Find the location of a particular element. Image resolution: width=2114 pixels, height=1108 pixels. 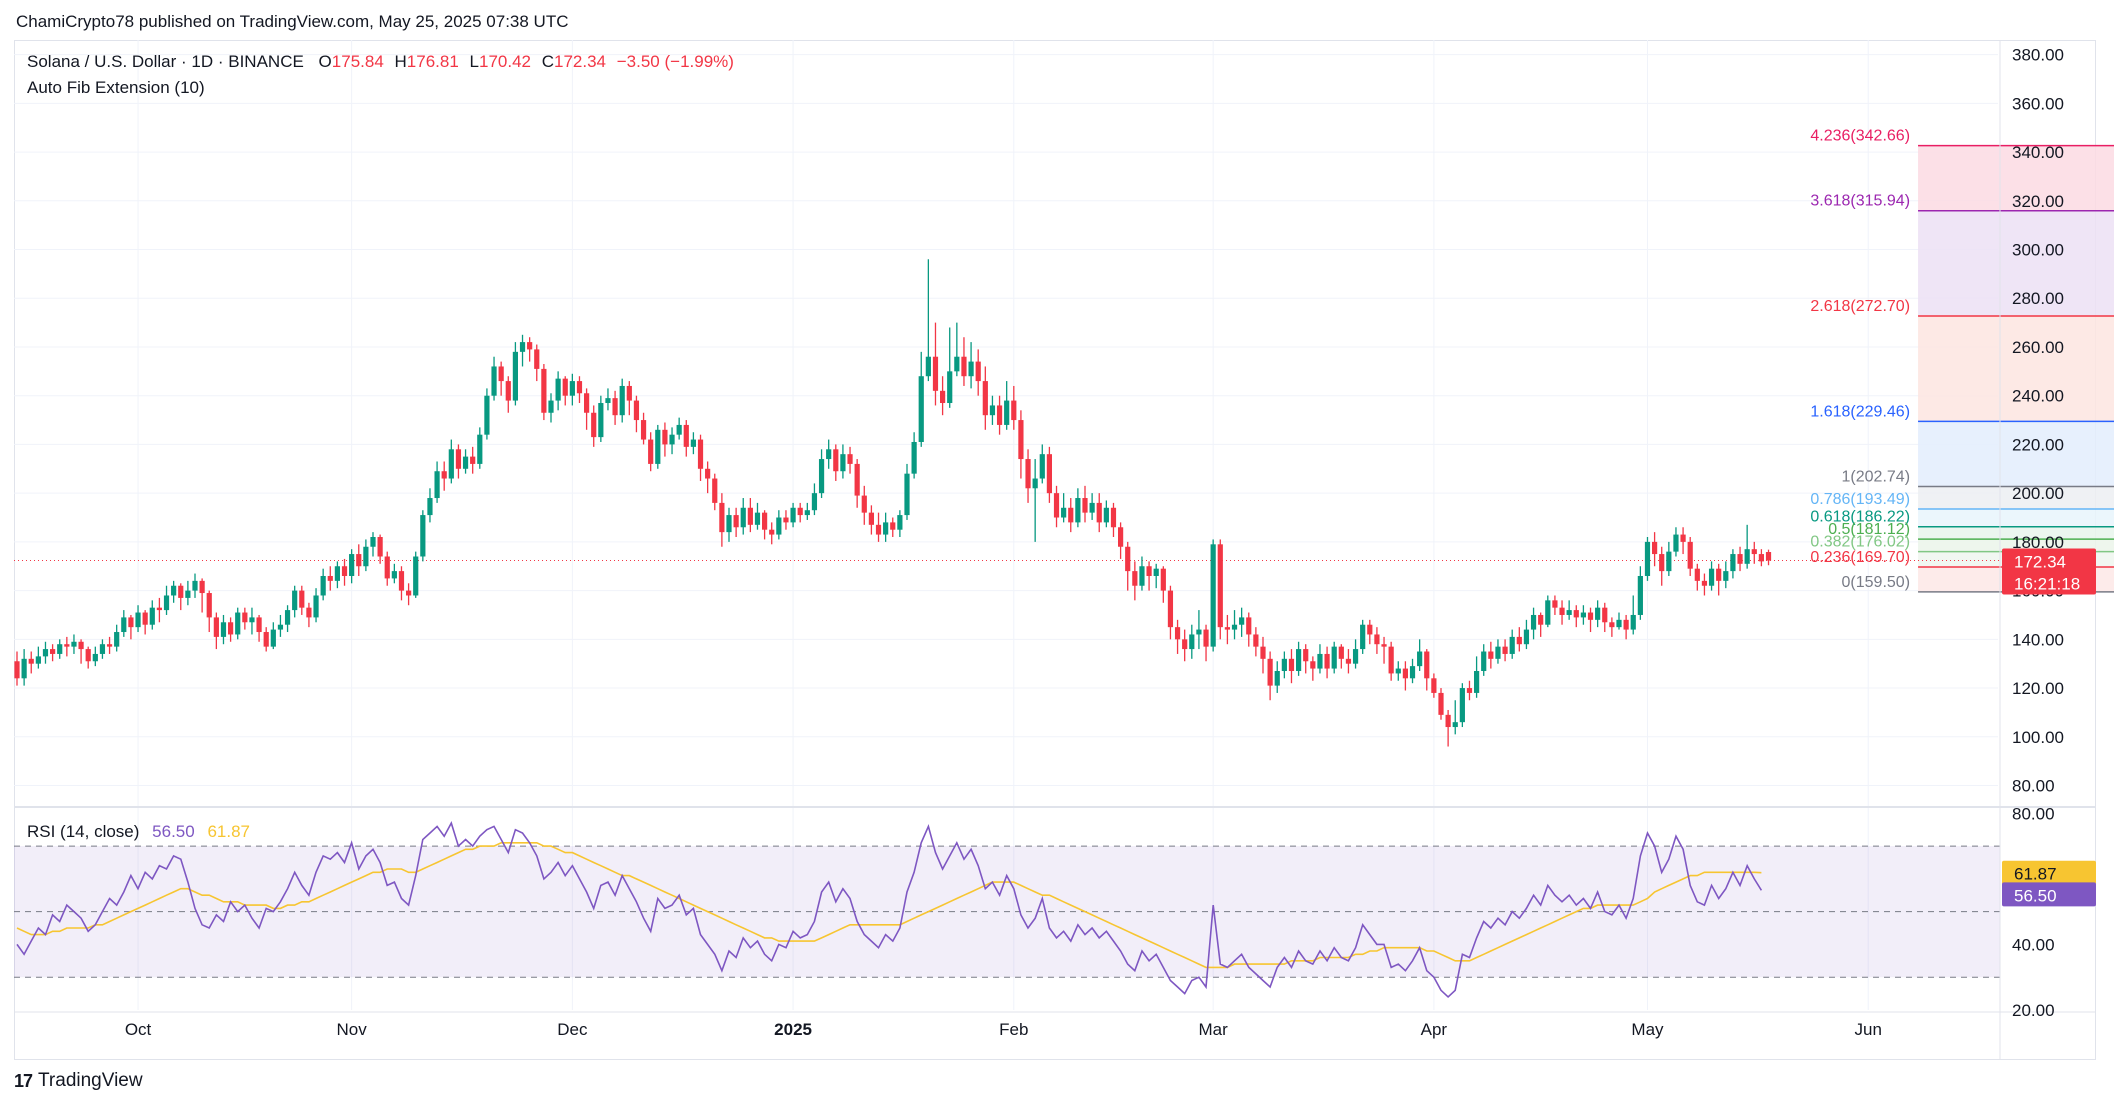

rsi-ma-line is located at coordinates (889, 905).